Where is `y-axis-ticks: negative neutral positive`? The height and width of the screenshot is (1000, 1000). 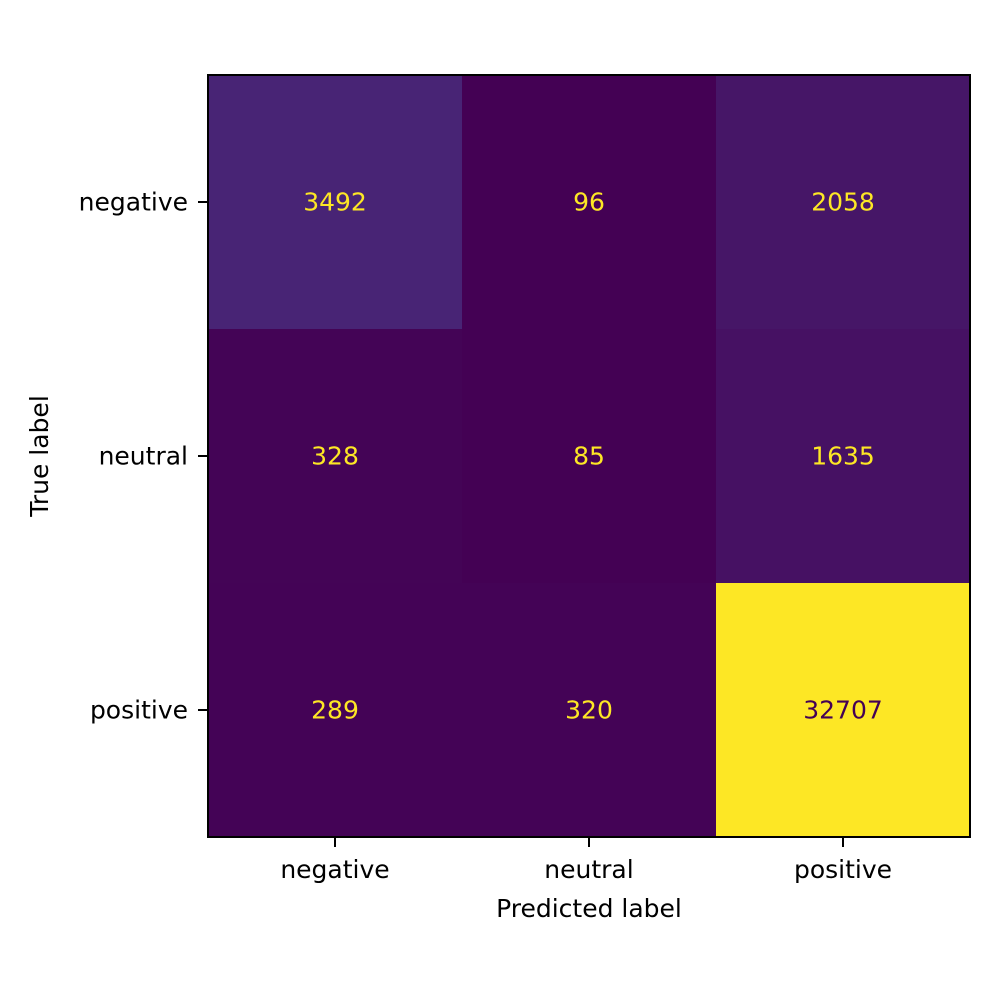
y-axis-ticks: negative neutral positive is located at coordinates (143, 456).